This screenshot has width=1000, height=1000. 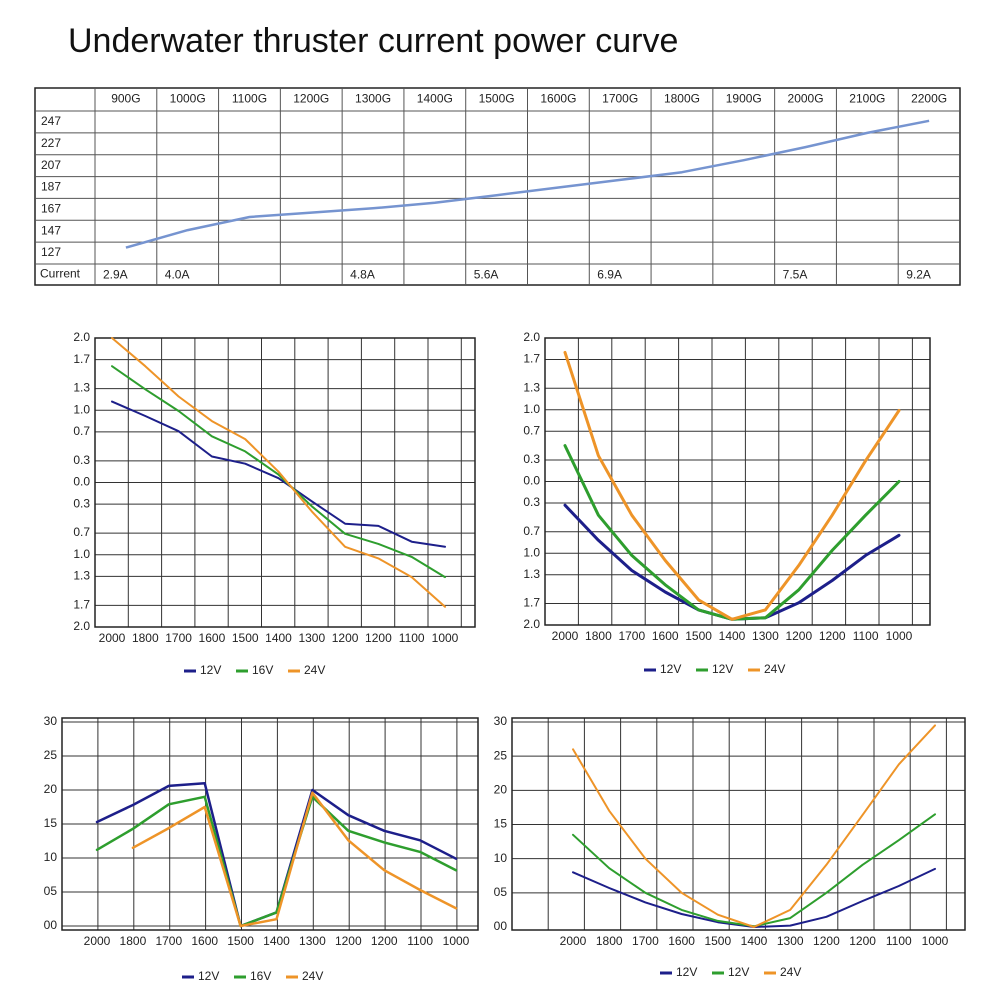 I want to click on row-label: Current, so click(x=60, y=274).